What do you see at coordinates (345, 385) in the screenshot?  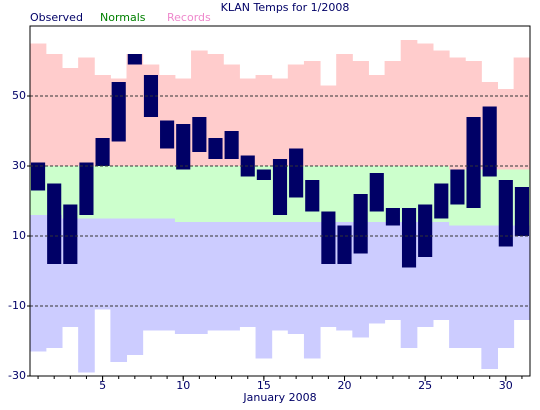 I see `x-tick-label: 20` at bounding box center [345, 385].